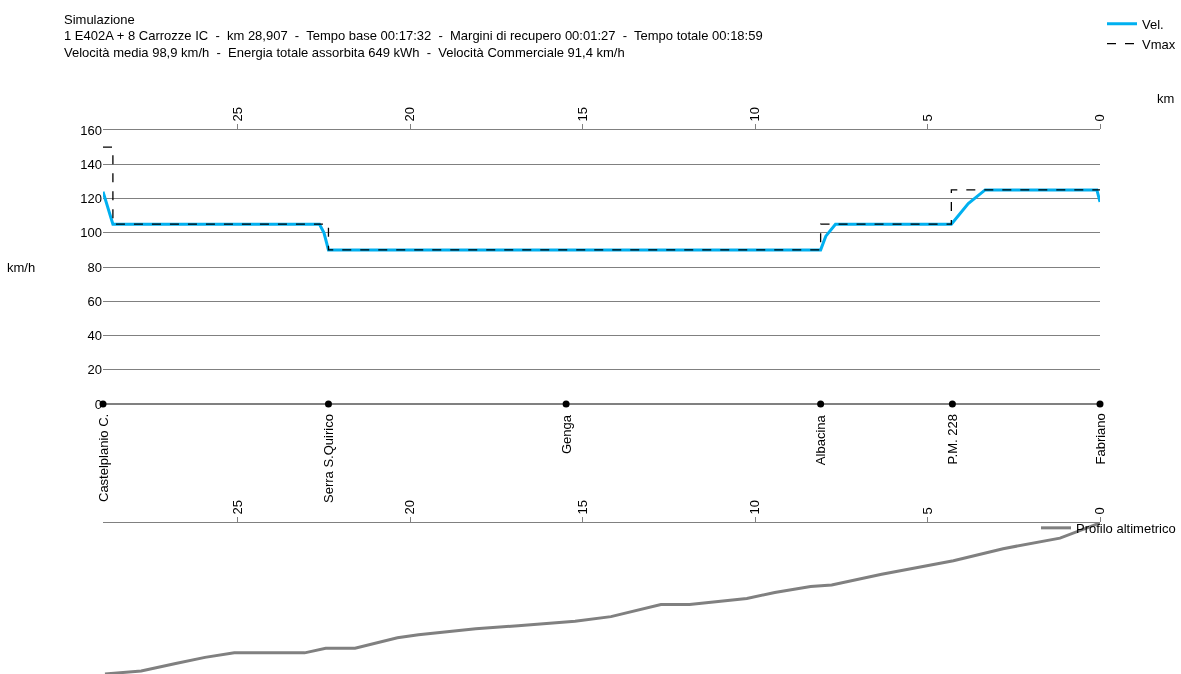 The width and height of the screenshot is (1181, 674). Describe the element at coordinates (91, 199) in the screenshot. I see `y-tick-label: 120` at that location.